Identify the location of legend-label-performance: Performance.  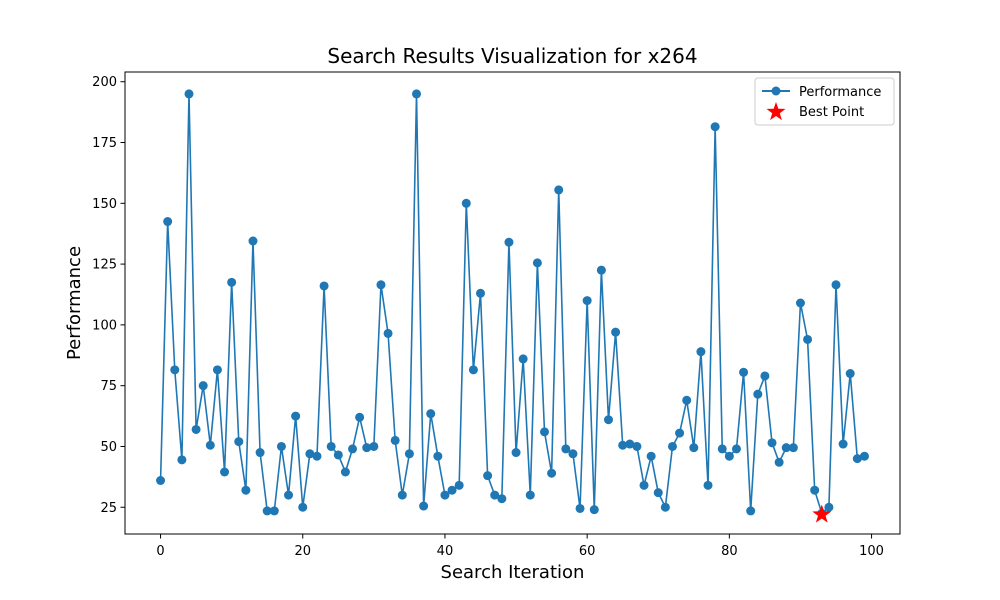
(840, 92).